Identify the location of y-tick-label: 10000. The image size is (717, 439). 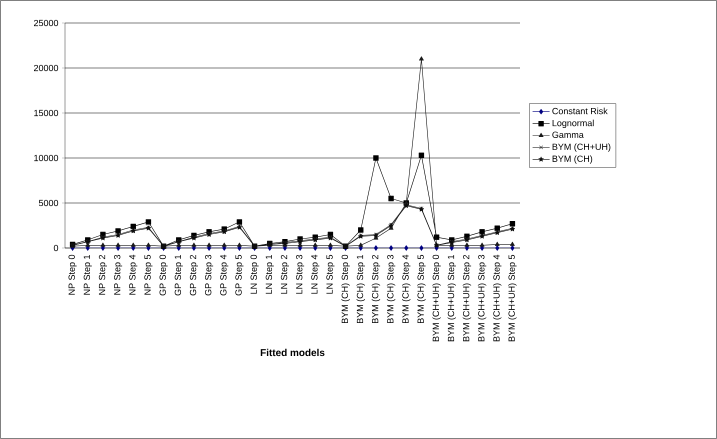
(46, 158).